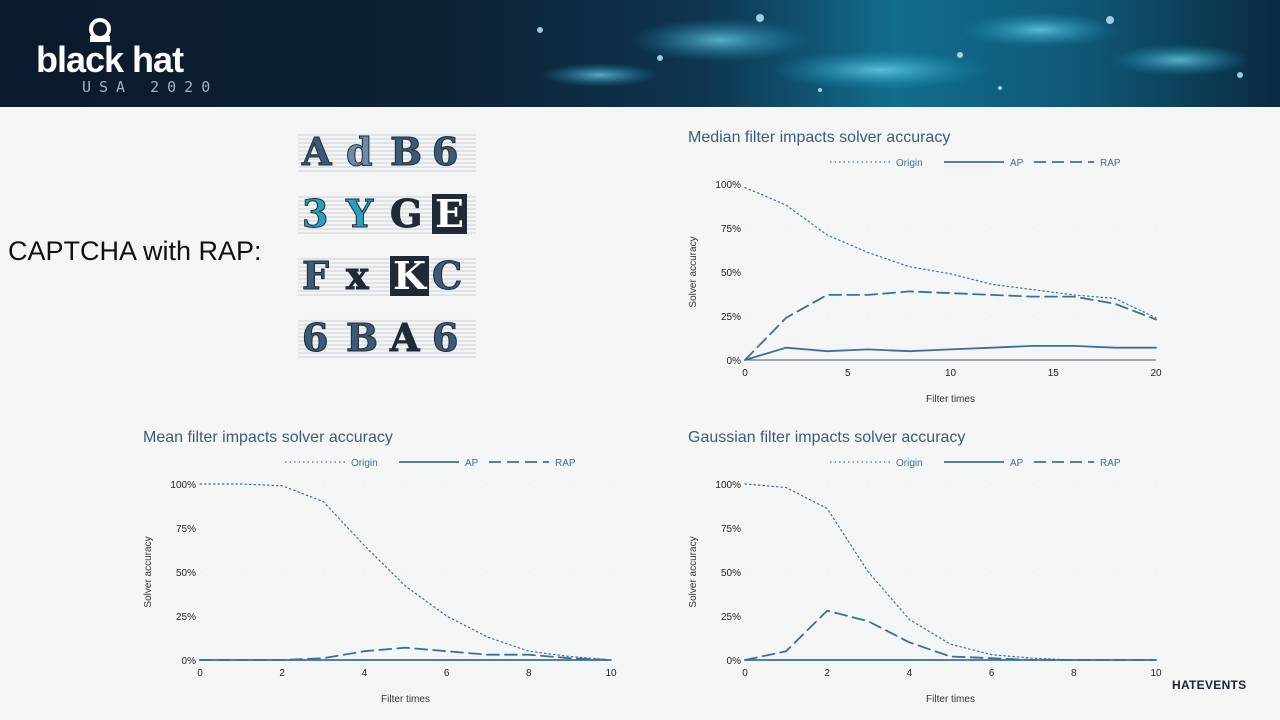 This screenshot has width=1280, height=720. I want to click on x-tick-label: 15, so click(1054, 373).